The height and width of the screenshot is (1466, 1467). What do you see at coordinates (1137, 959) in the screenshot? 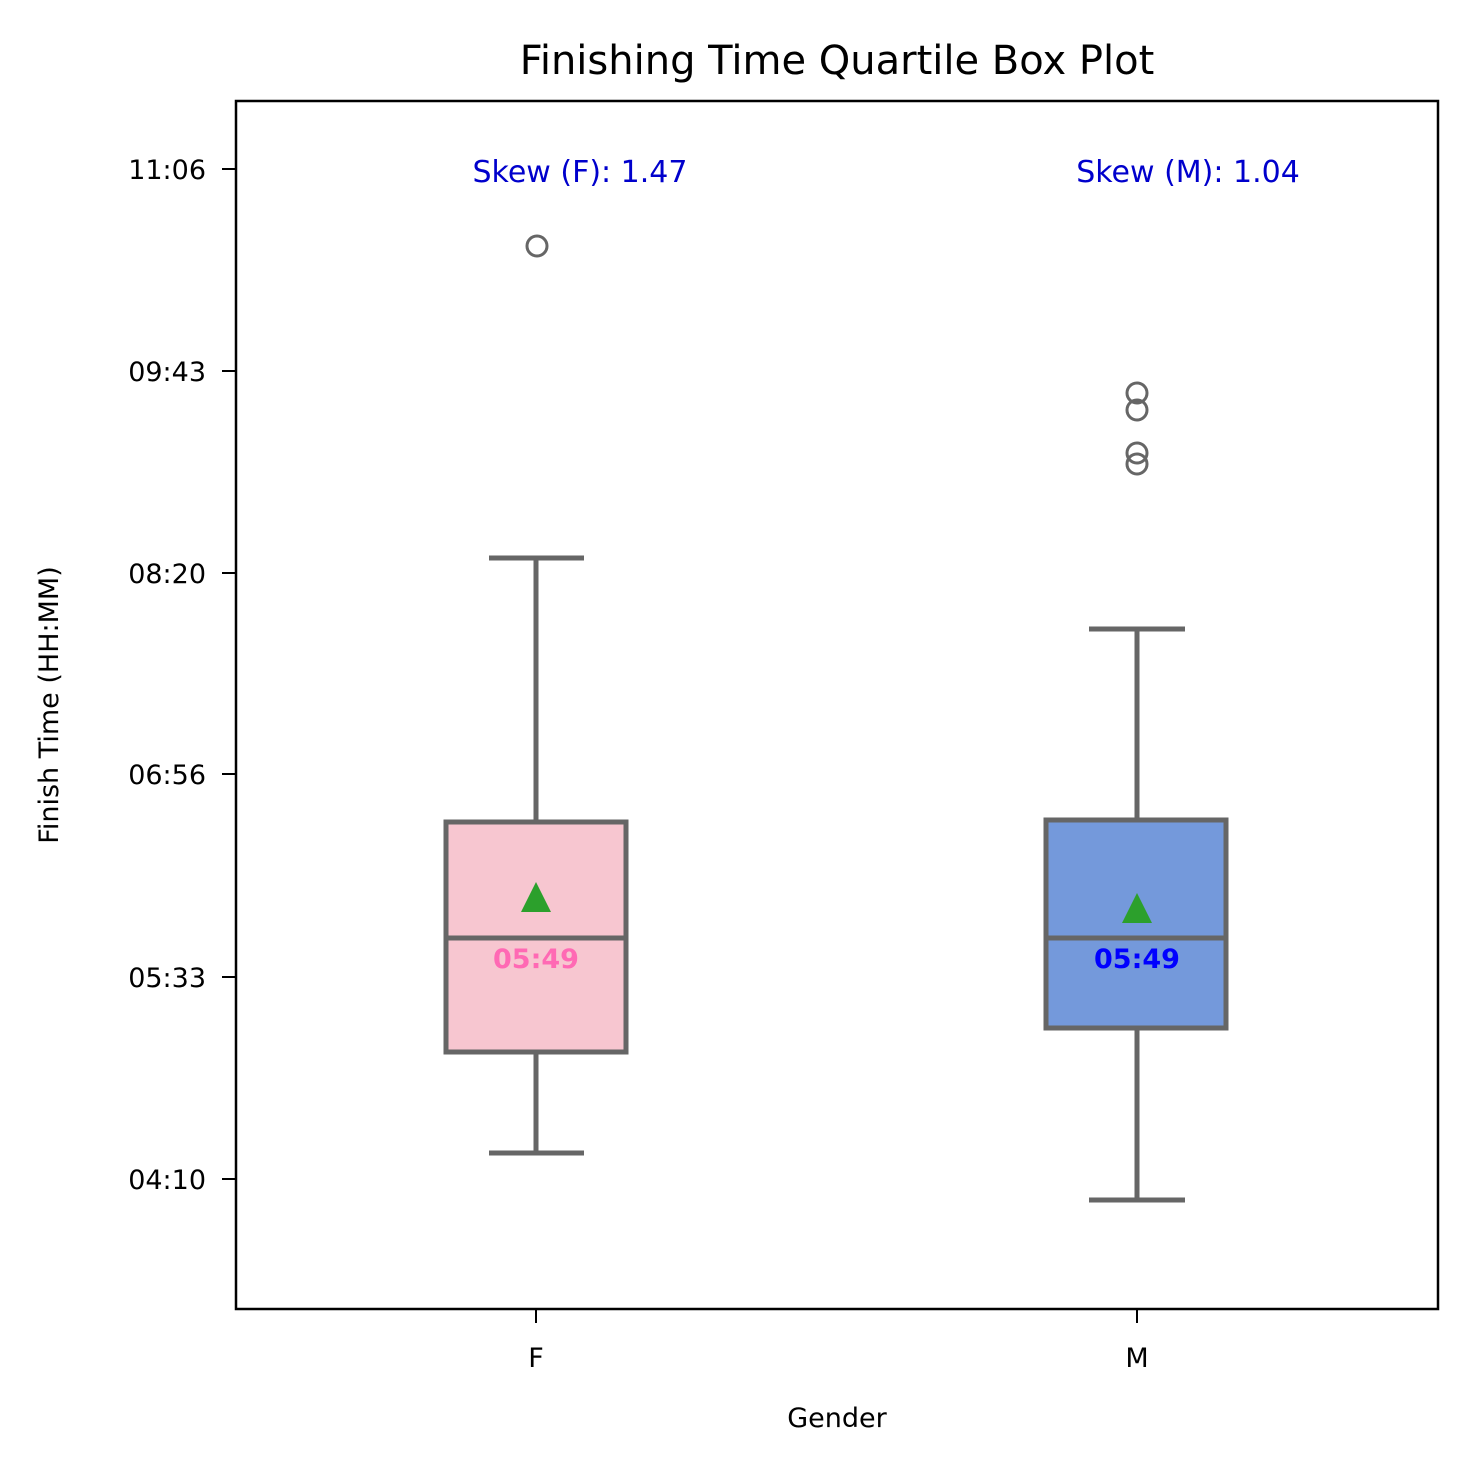
I see `median-label-m: 05:49` at bounding box center [1137, 959].